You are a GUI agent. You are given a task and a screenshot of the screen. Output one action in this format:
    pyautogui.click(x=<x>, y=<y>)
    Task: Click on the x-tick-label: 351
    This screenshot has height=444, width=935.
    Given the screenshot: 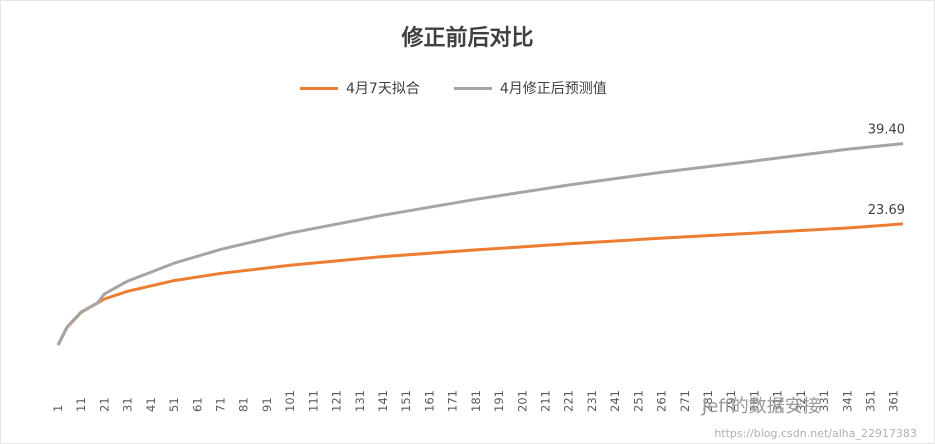 What is the action you would take?
    pyautogui.click(x=871, y=401)
    